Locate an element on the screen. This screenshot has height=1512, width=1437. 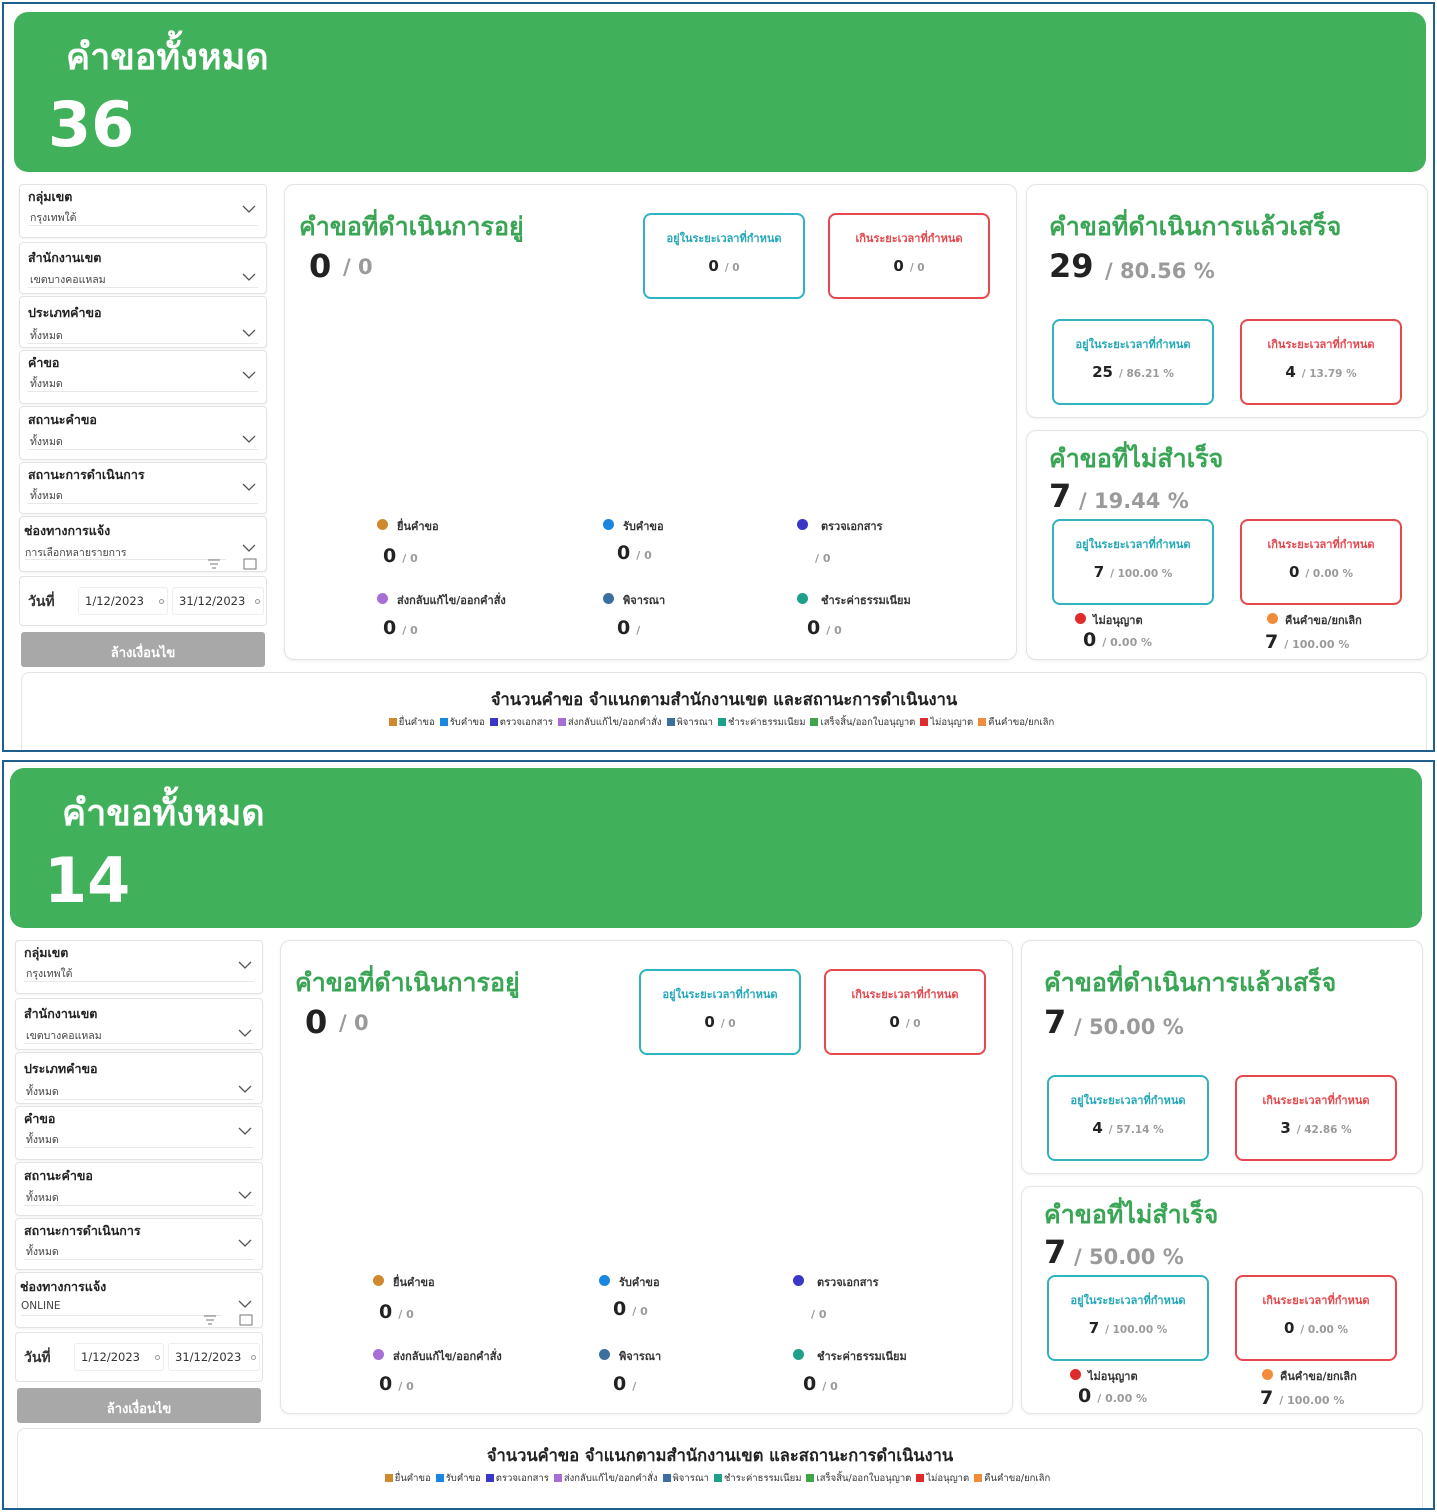
banner-count: 14 is located at coordinates (87, 880).